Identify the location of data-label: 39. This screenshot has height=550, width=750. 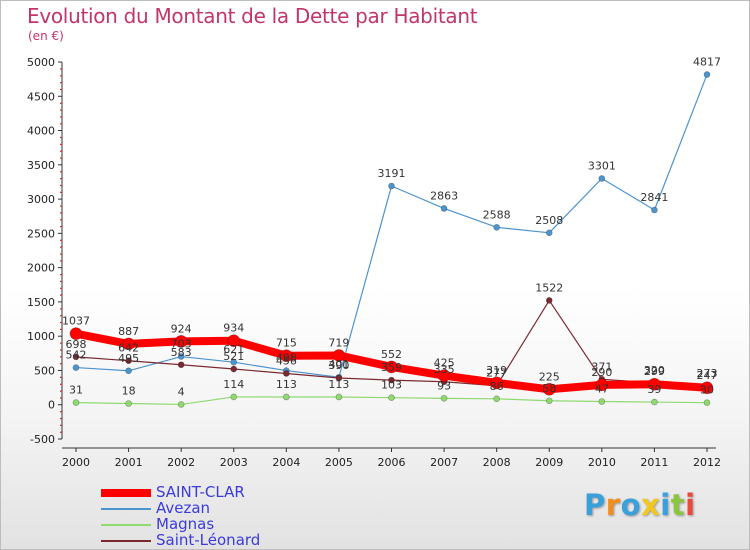
(654, 389).